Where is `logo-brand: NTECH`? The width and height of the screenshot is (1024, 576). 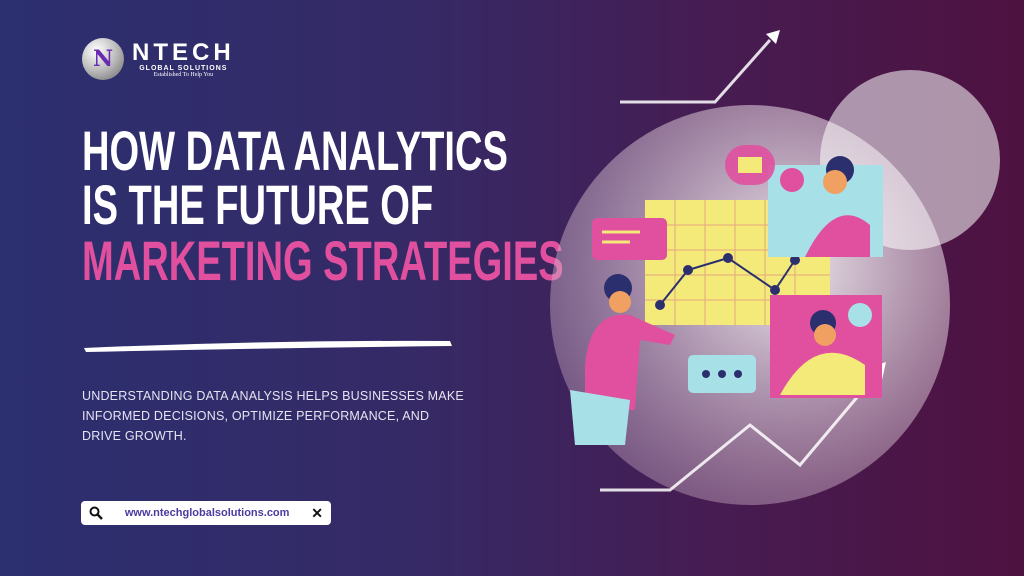
logo-brand: NTECH is located at coordinates (183, 52).